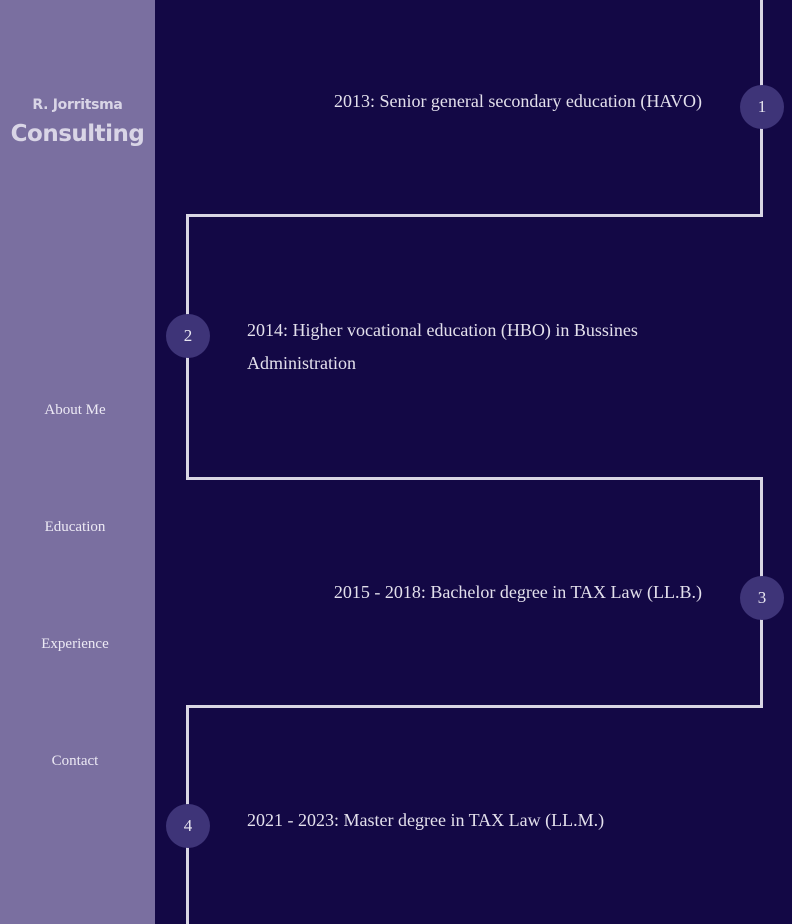 This screenshot has width=792, height=924. Describe the element at coordinates (762, 598) in the screenshot. I see `timeline-badge: 3` at that location.